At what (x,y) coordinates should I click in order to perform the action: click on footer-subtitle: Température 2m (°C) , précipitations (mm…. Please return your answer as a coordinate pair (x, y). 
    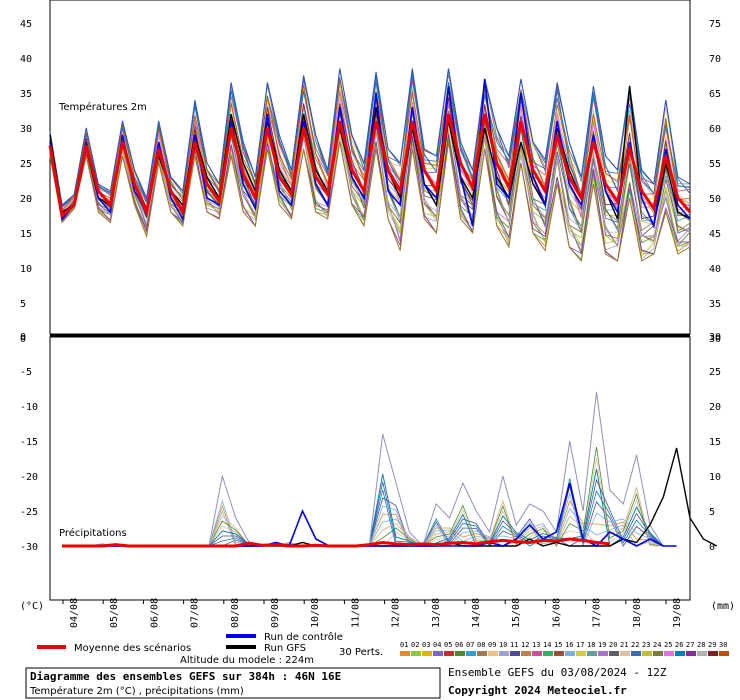
    Looking at the image, I should click on (136, 691).